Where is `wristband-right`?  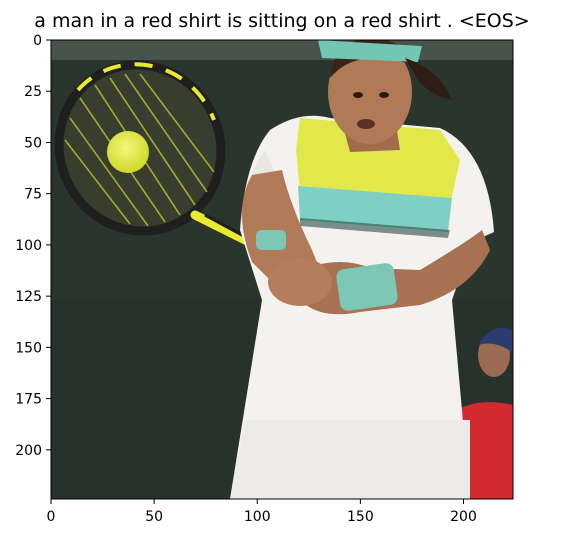 wristband-right is located at coordinates (367, 287).